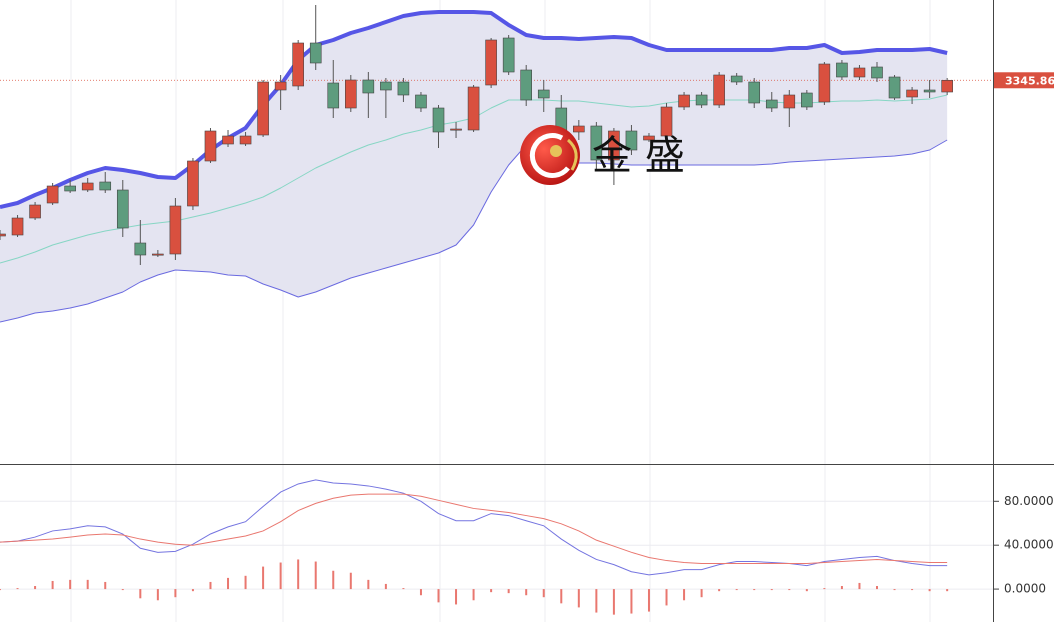 The height and width of the screenshot is (622, 1054). I want to click on y-tick-label: 80.0000, so click(1029, 501).